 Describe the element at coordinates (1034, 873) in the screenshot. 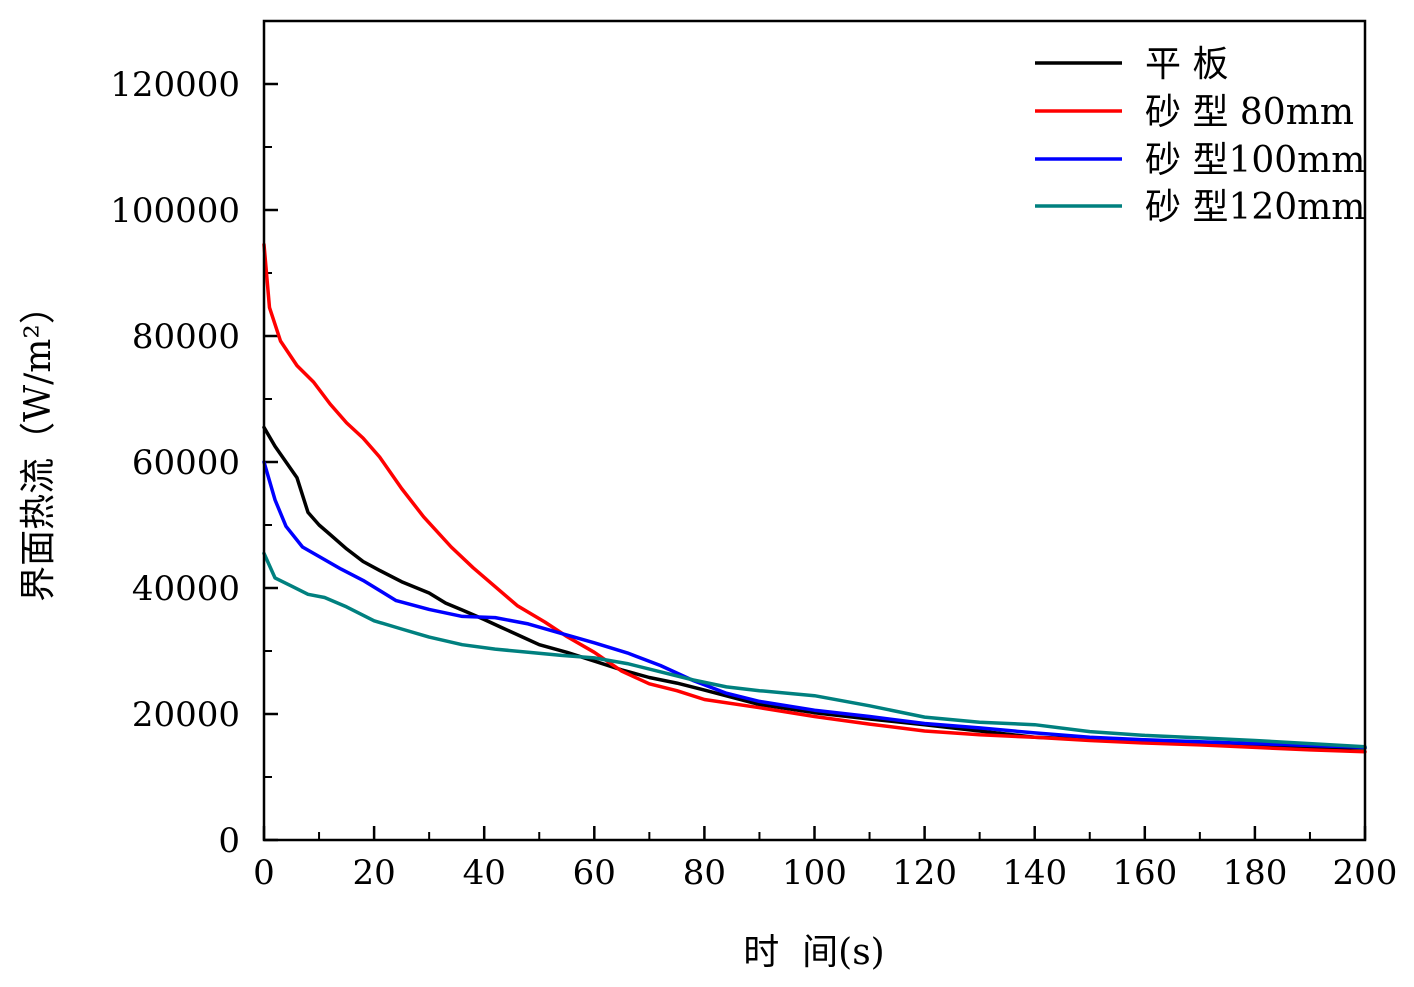

I see `x-tick-label: 140` at that location.